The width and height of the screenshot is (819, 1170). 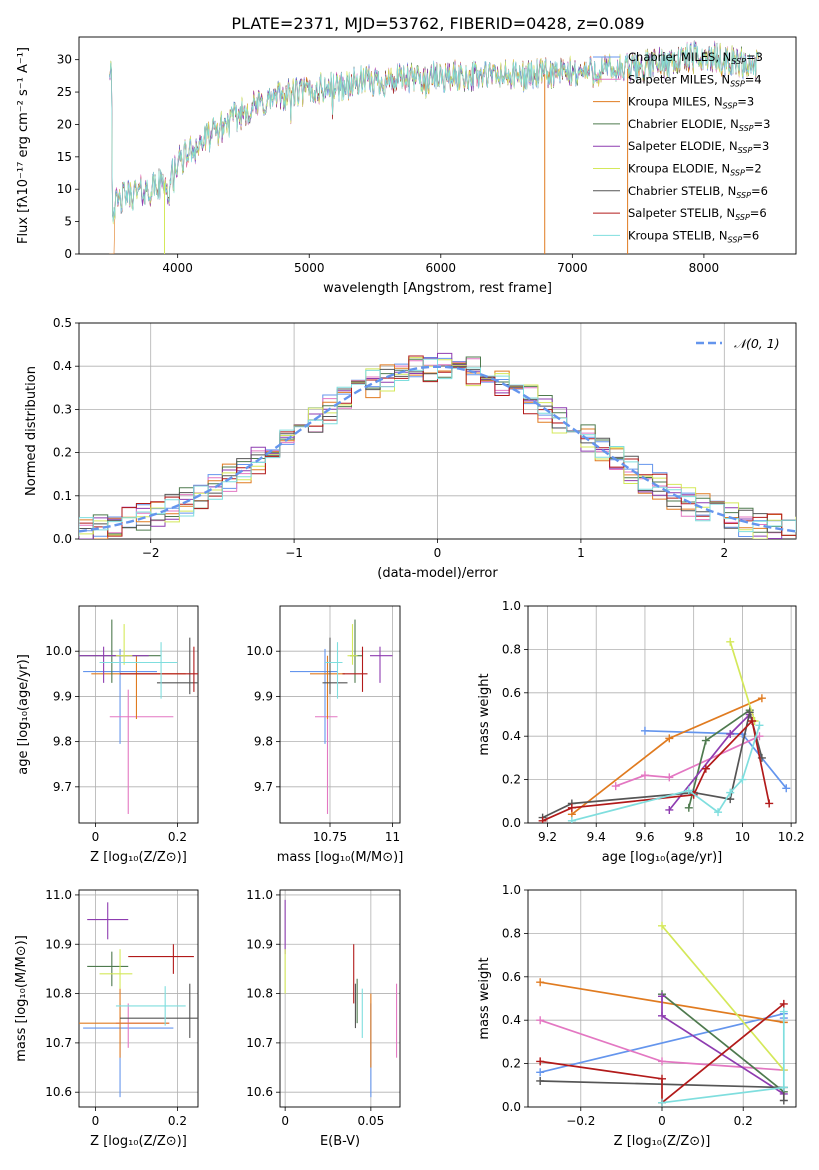 What do you see at coordinates (678, 235) in the screenshot?
I see `legend-label-main: Kroupa STELIB, N` at bounding box center [678, 235].